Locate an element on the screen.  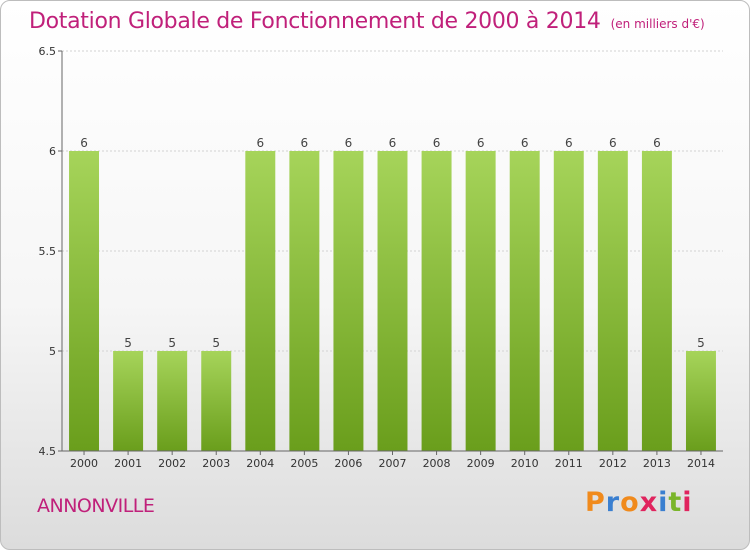
x-tick-label: 2010 is located at coordinates (525, 463).